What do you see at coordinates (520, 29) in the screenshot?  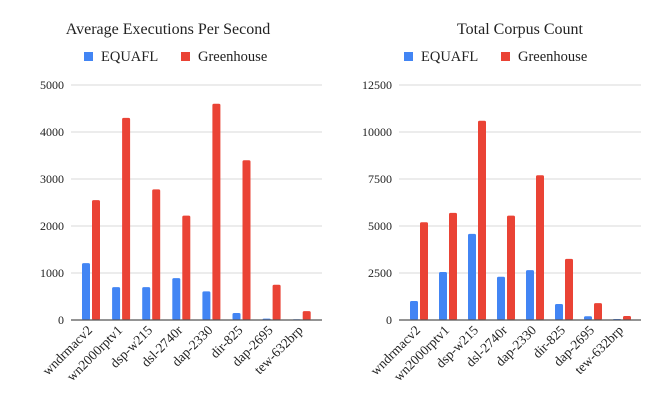 I see `chart-title: Total Corpus Count` at bounding box center [520, 29].